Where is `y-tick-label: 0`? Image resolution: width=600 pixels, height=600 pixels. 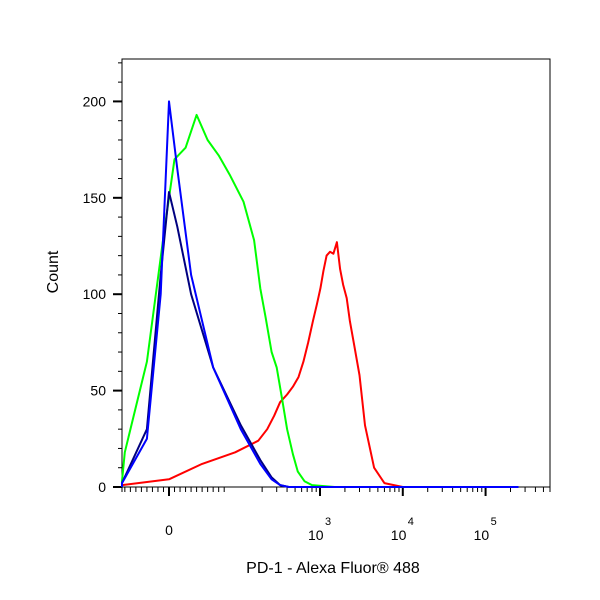 y-tick-label: 0 is located at coordinates (102, 487).